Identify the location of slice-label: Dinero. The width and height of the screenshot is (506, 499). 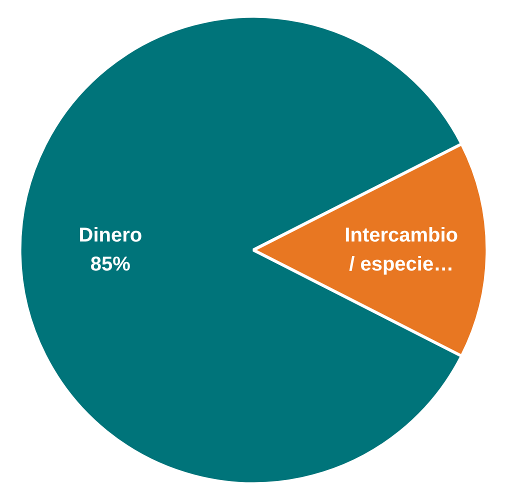
(110, 235).